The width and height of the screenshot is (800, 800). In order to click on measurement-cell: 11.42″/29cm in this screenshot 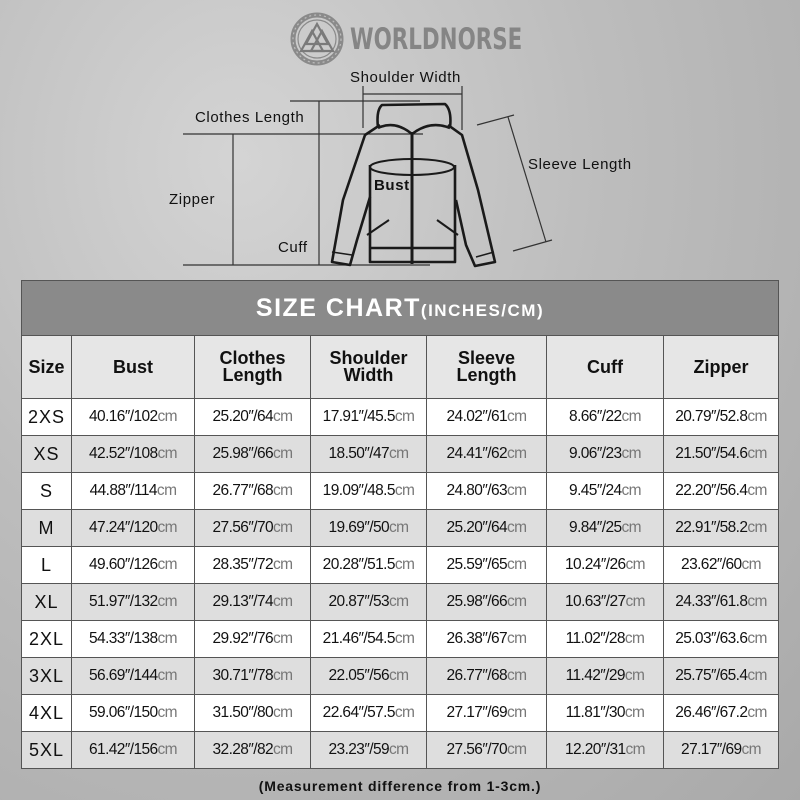, I will do `click(605, 676)`.